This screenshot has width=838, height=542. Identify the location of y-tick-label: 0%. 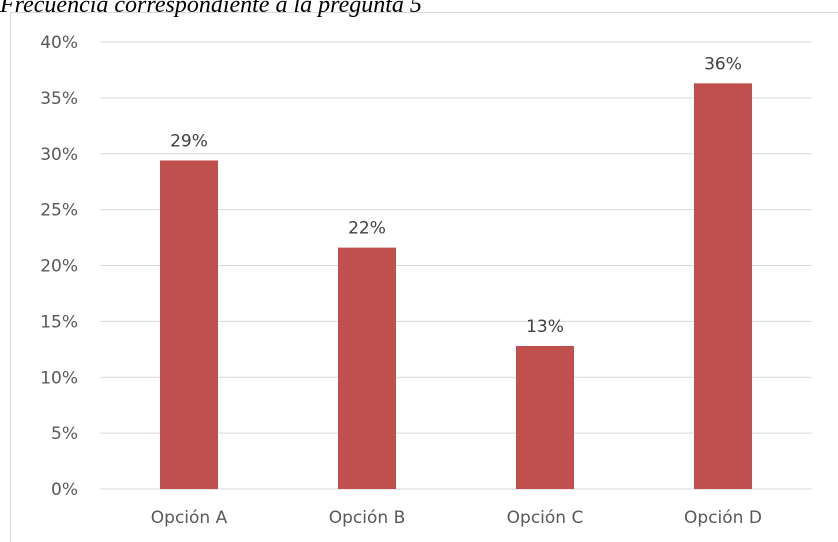
(64, 490).